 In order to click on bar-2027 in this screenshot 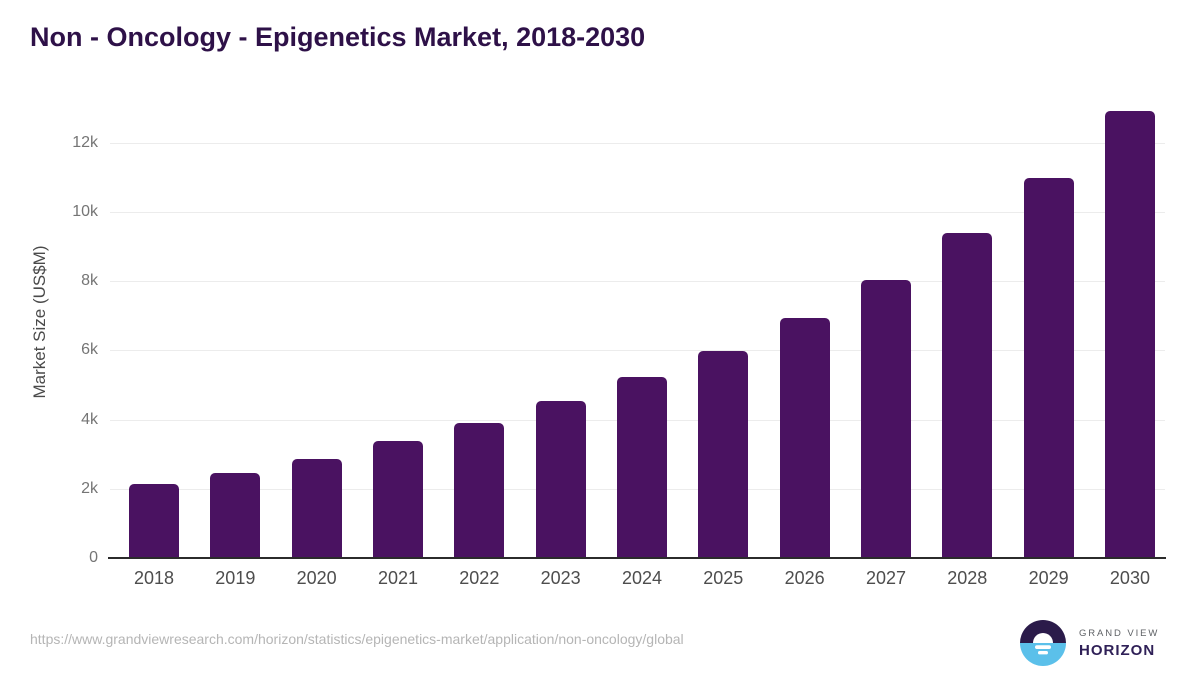, I will do `click(885, 418)`.